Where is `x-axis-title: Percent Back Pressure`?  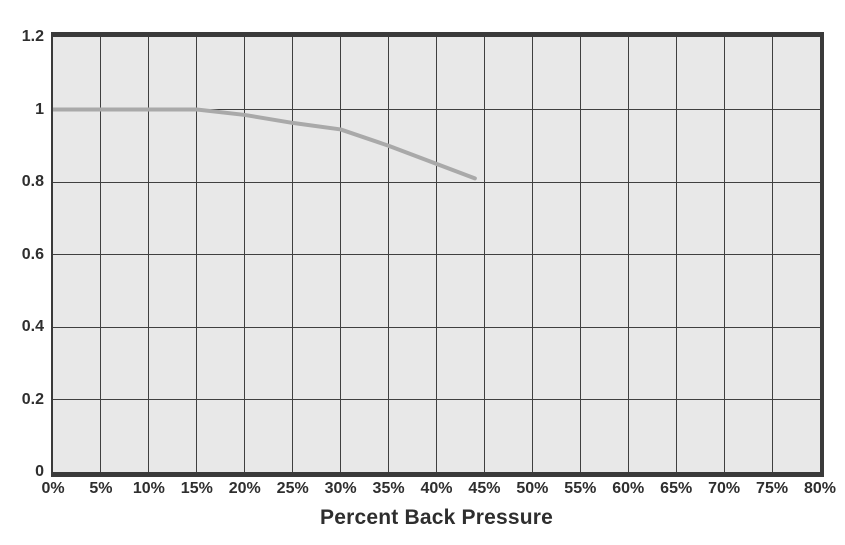
x-axis-title: Percent Back Pressure is located at coordinates (436, 517).